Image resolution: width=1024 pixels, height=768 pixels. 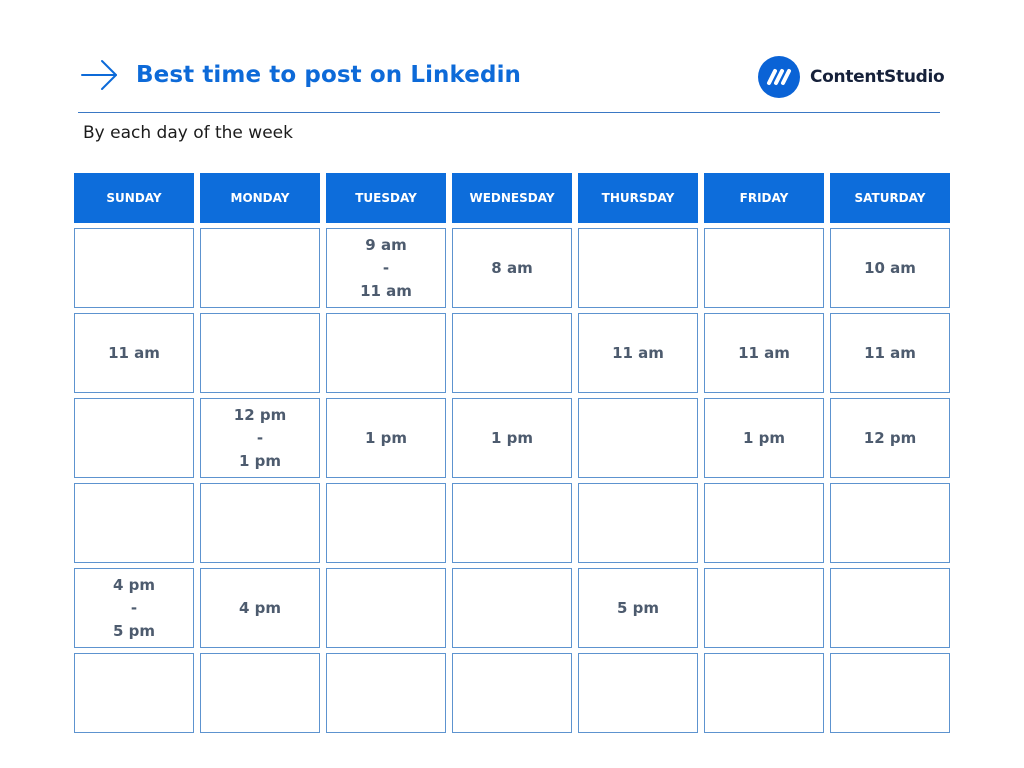 What do you see at coordinates (512, 268) in the screenshot?
I see `time-cell: 8 am` at bounding box center [512, 268].